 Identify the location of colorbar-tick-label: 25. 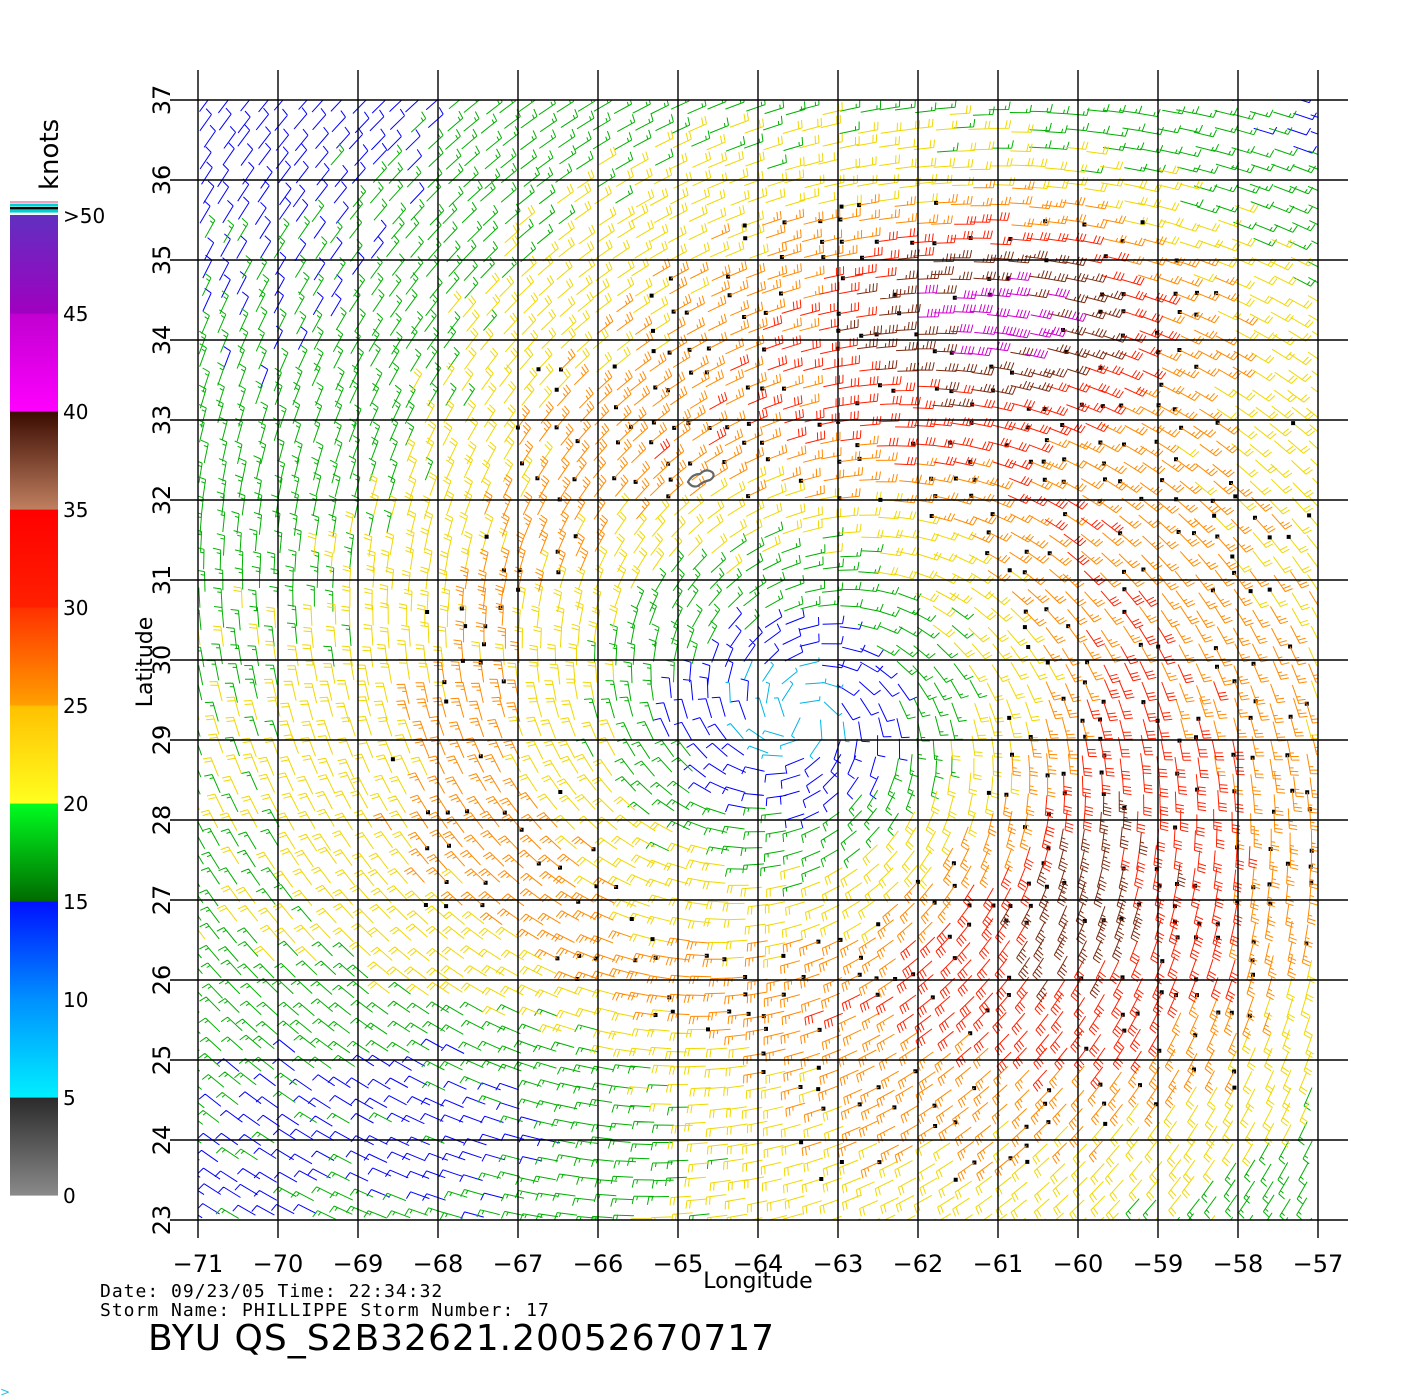
(75, 706).